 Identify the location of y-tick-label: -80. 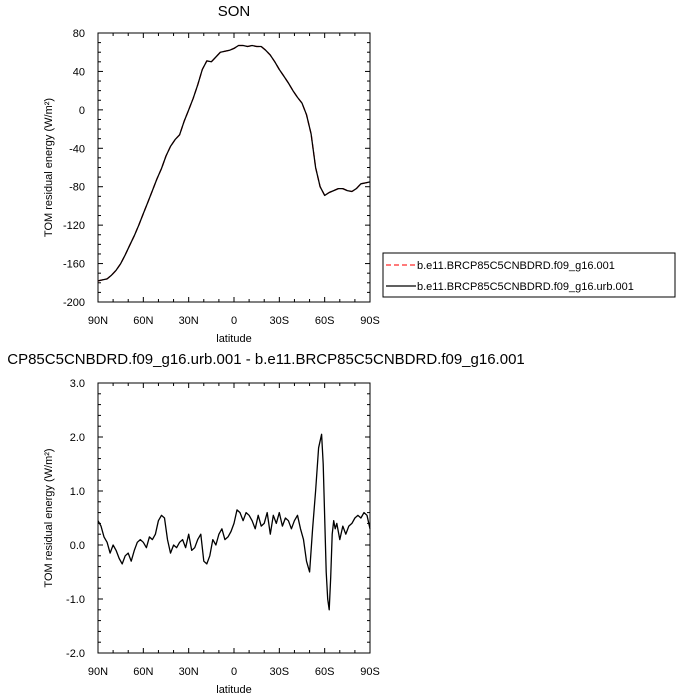
(77, 188).